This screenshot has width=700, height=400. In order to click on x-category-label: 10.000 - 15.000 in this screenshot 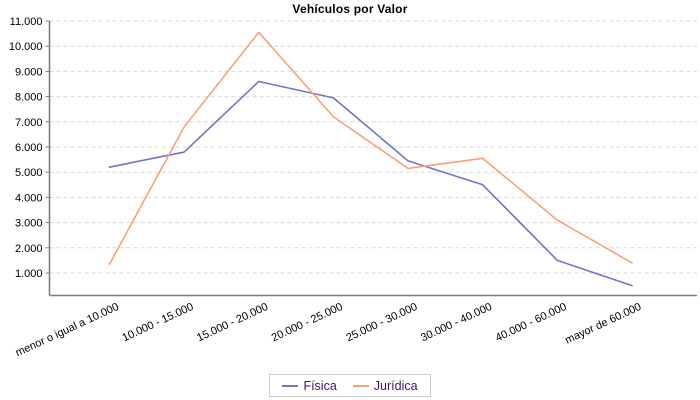, I will do `click(157, 322)`.